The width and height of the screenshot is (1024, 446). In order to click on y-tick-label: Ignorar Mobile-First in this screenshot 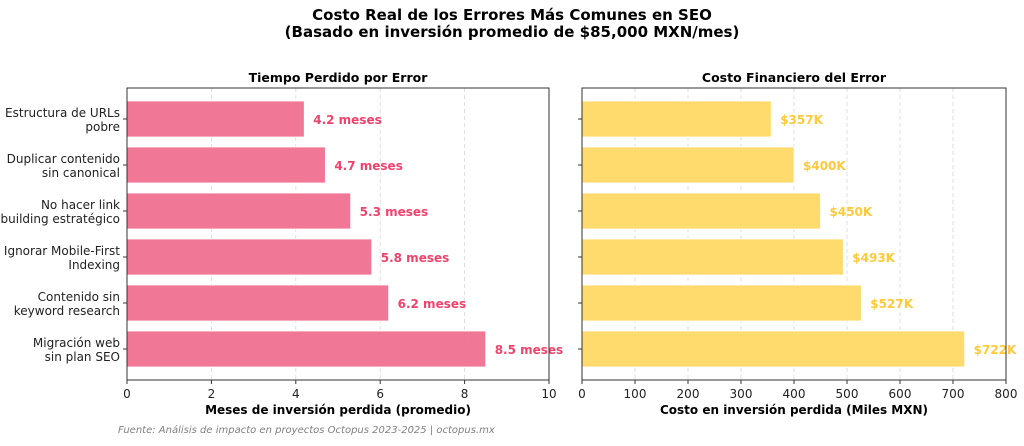, I will do `click(62, 251)`.